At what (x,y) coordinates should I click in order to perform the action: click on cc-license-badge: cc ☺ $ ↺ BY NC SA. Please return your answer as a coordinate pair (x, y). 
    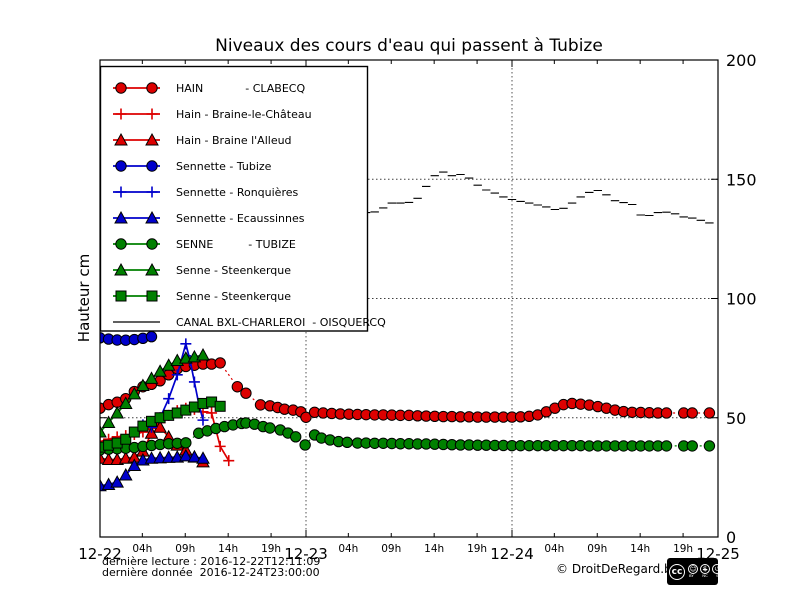
    Looking at the image, I should click on (695, 571).